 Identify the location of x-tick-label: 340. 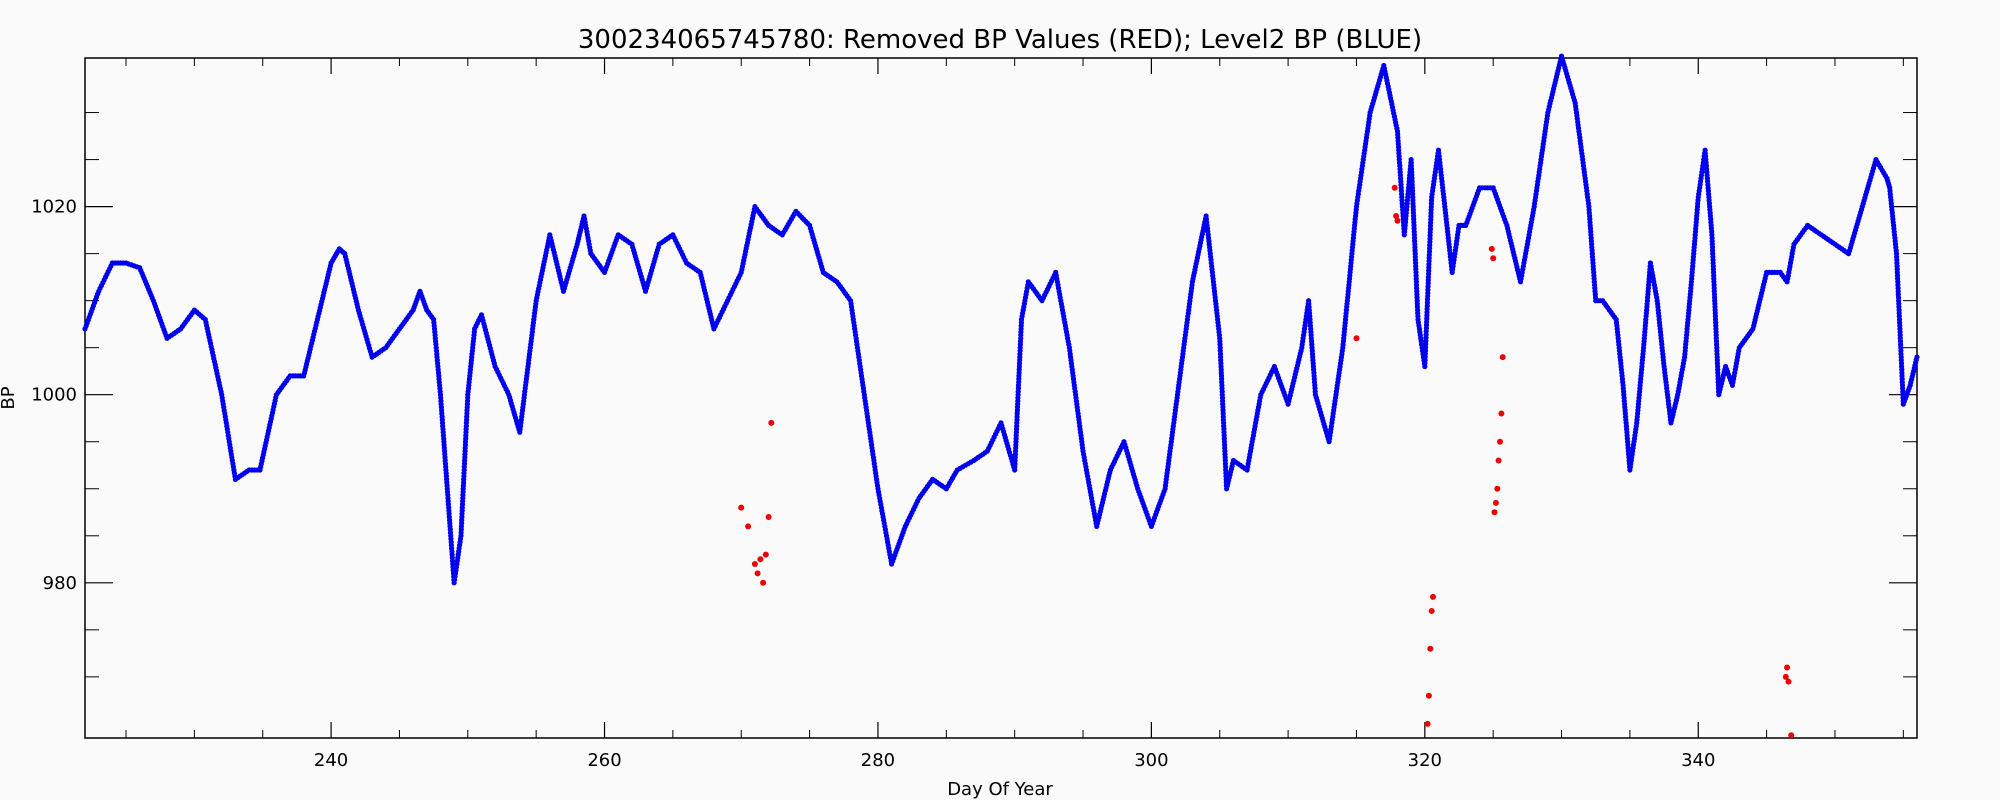
(1698, 760).